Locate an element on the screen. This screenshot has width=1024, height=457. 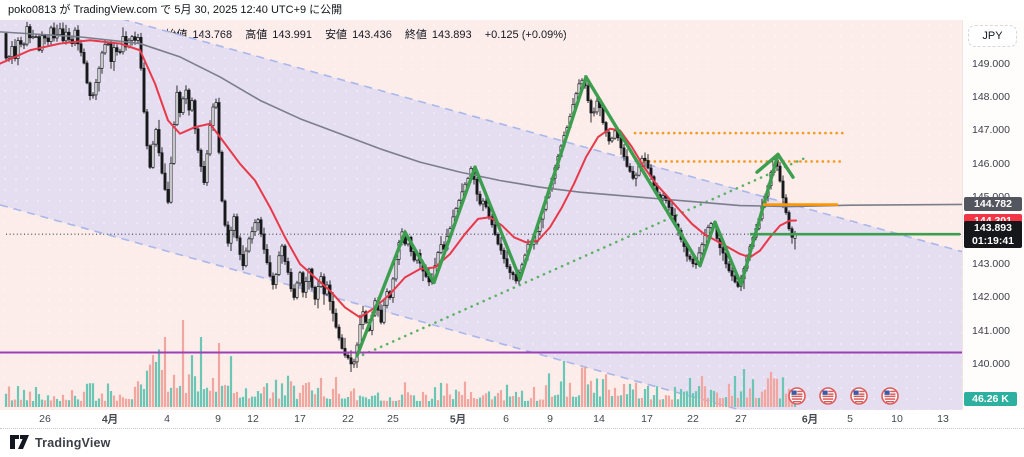
time-tick-label: 10 is located at coordinates (897, 419).